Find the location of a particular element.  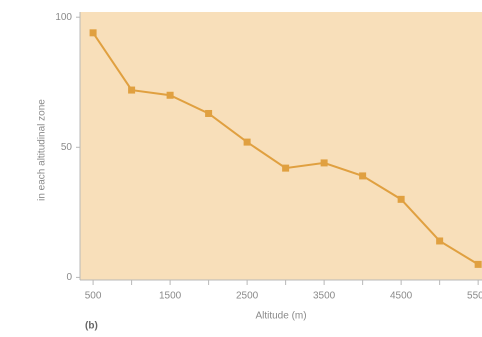

y-tick-label: 100 is located at coordinates (63, 17).